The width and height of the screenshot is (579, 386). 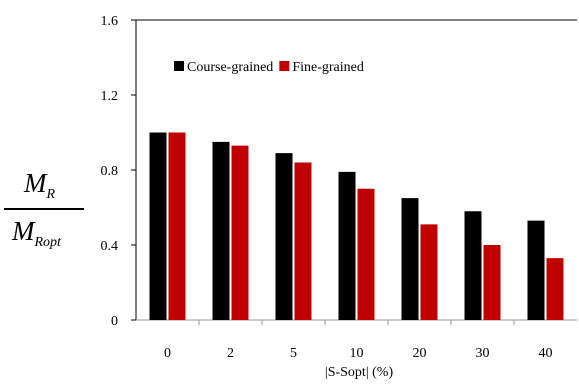 I want to click on x-tick-label: 30, so click(x=483, y=353).